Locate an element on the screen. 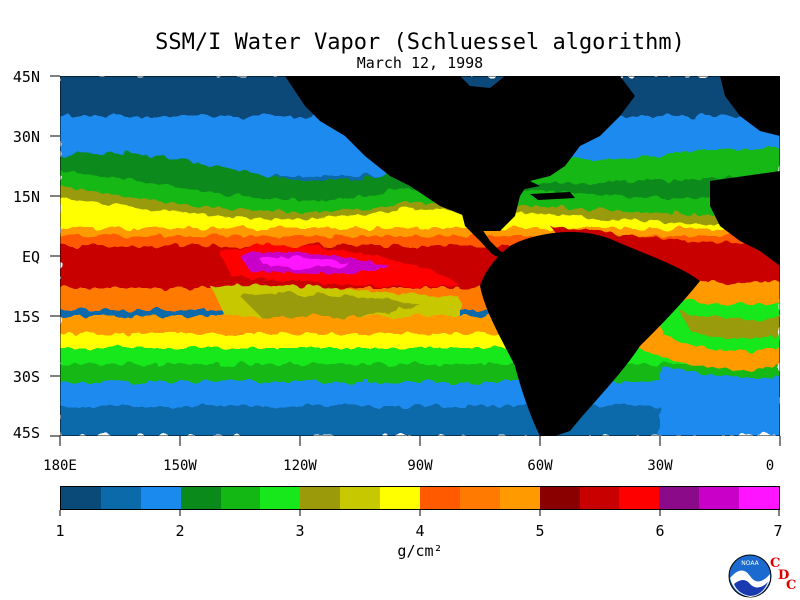 The image size is (800, 600). colorbar-units: g/cm² is located at coordinates (420, 551).